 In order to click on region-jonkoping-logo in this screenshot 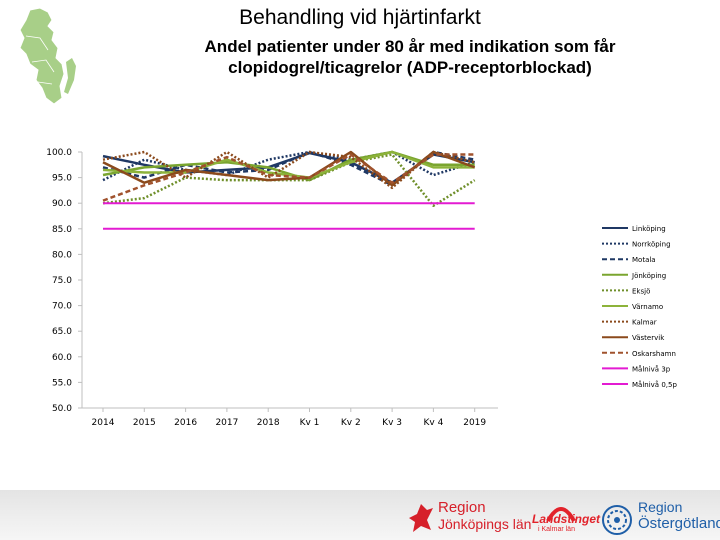, I will do `click(421, 518)`.